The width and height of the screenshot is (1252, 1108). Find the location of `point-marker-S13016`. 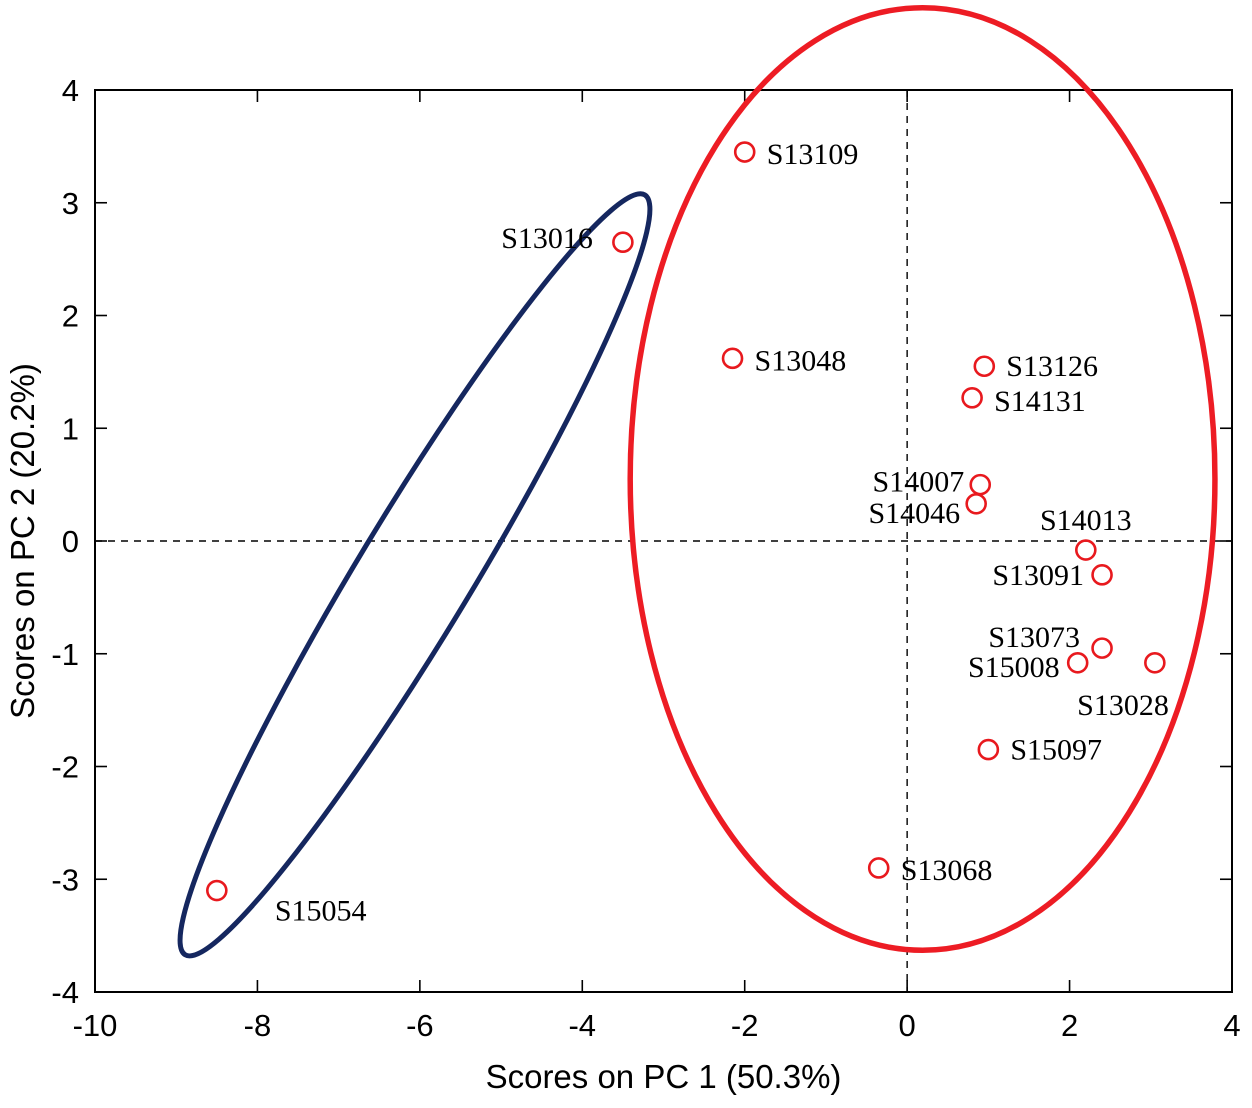

point-marker-S13016 is located at coordinates (623, 242).